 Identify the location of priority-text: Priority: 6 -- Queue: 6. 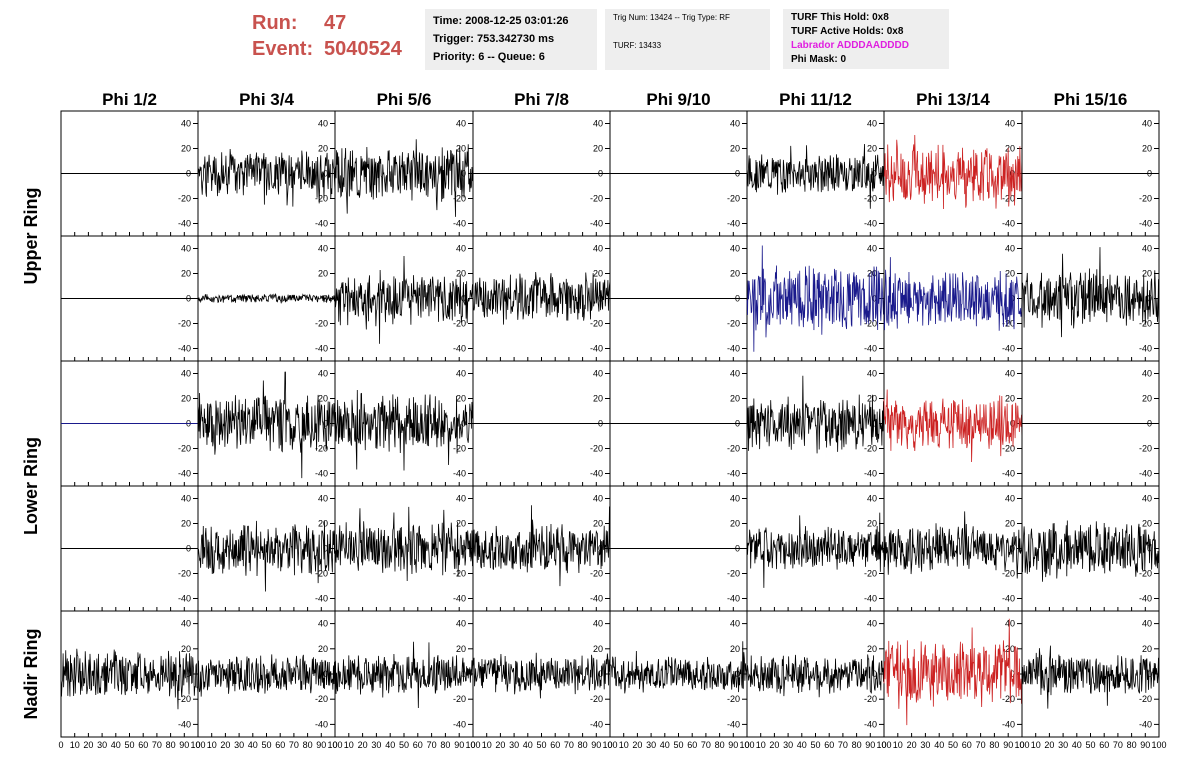
(489, 57).